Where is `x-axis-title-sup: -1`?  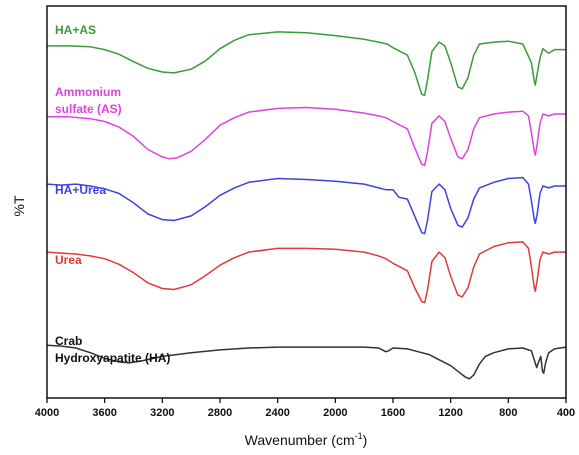
x-axis-title-sup: -1 is located at coordinates (359, 436).